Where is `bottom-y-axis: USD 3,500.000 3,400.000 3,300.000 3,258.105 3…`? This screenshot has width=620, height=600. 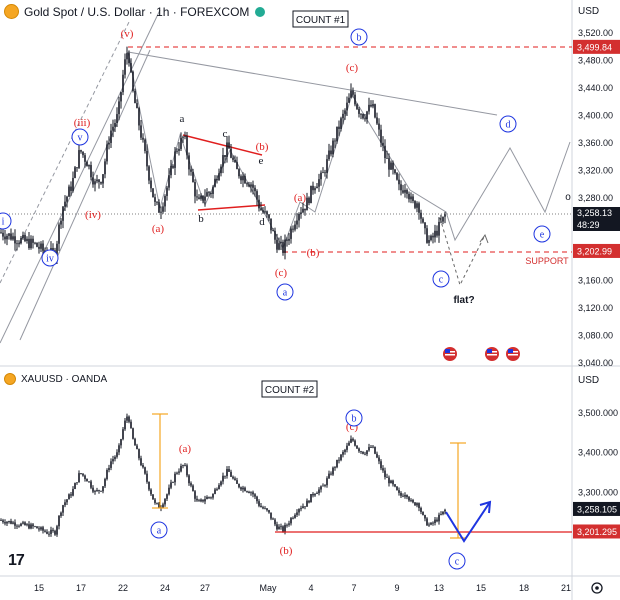 bottom-y-axis: USD 3,500.000 3,400.000 3,300.000 3,258.105 3… is located at coordinates (596, 457).